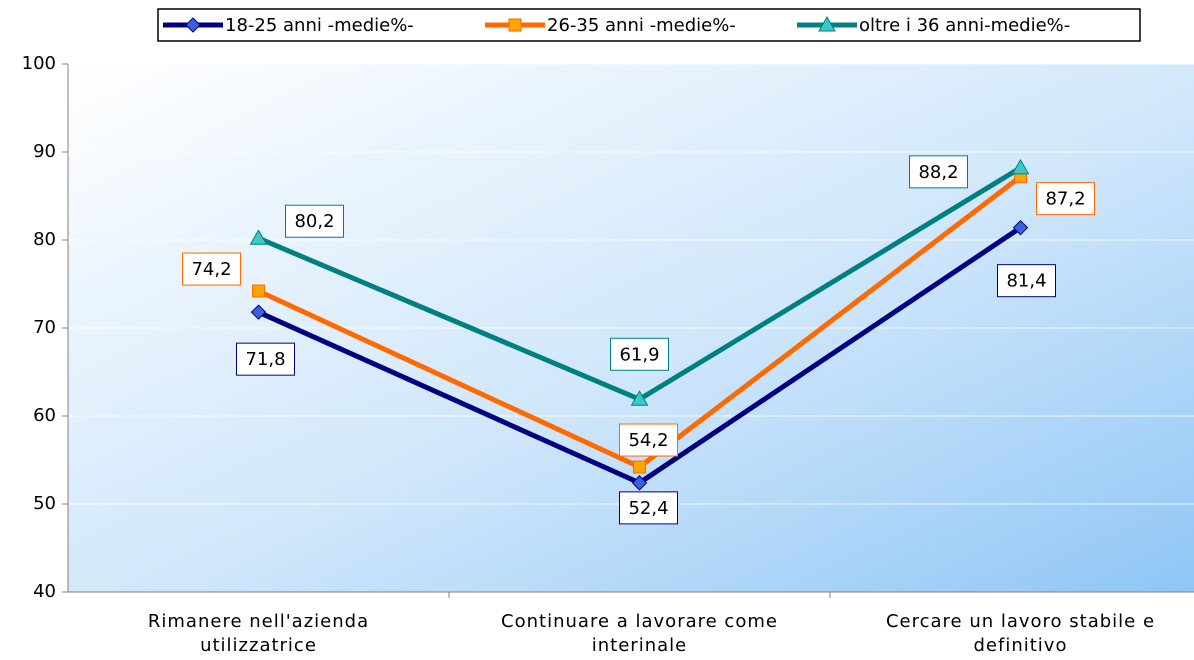  I want to click on x-tick-label: Continuare a lavorare come interinale, so click(639, 633).